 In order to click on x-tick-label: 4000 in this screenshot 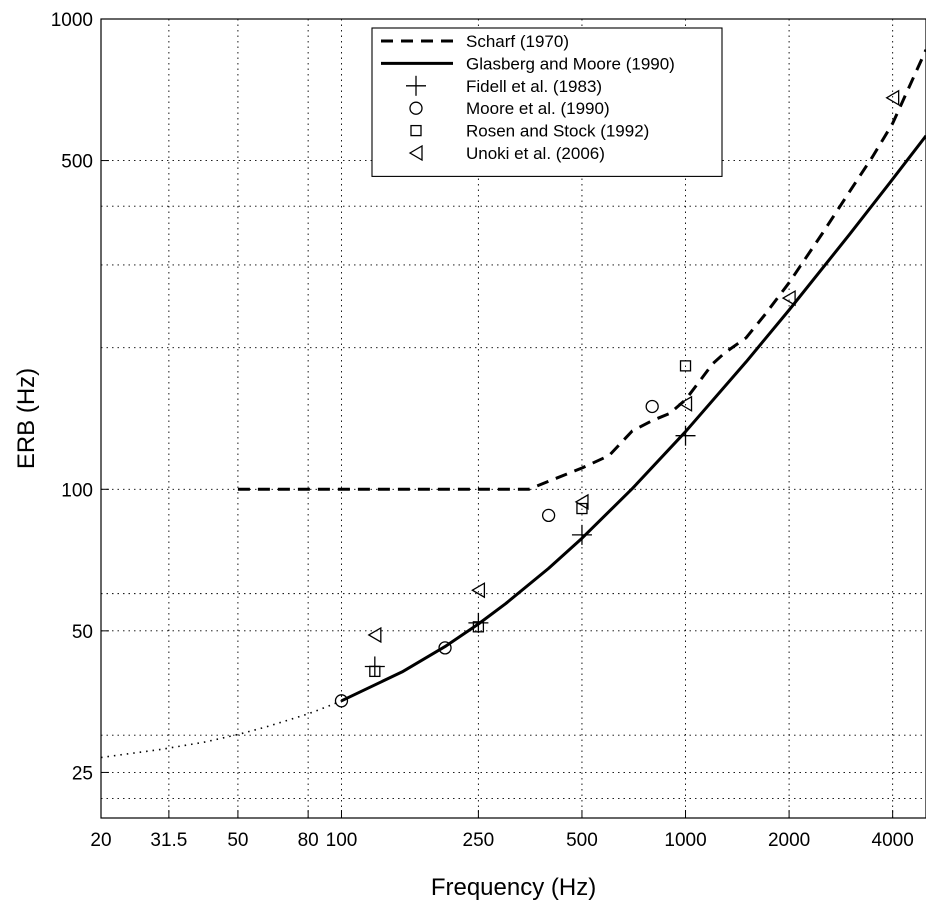, I will do `click(893, 840)`.